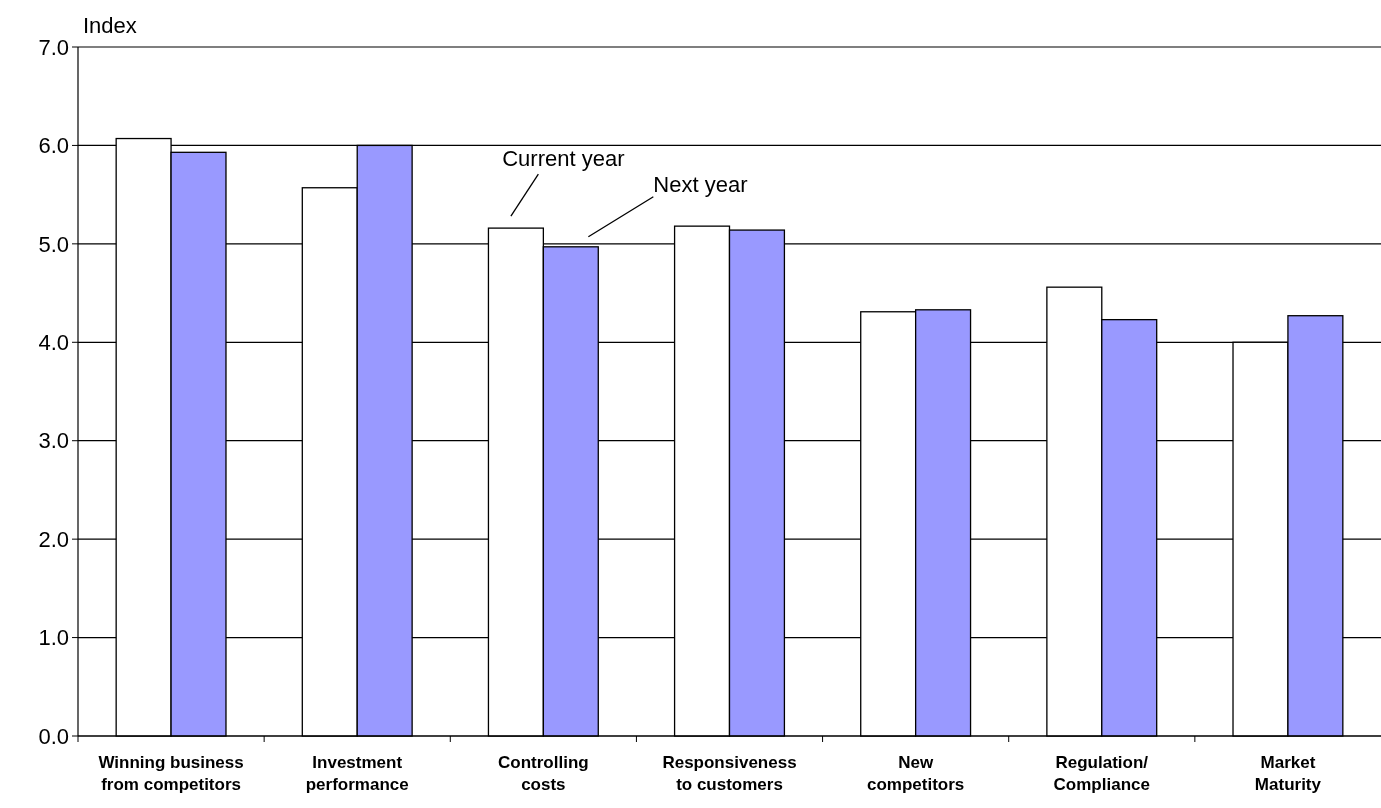  What do you see at coordinates (53, 539) in the screenshot?
I see `y-tick-label: 2.0` at bounding box center [53, 539].